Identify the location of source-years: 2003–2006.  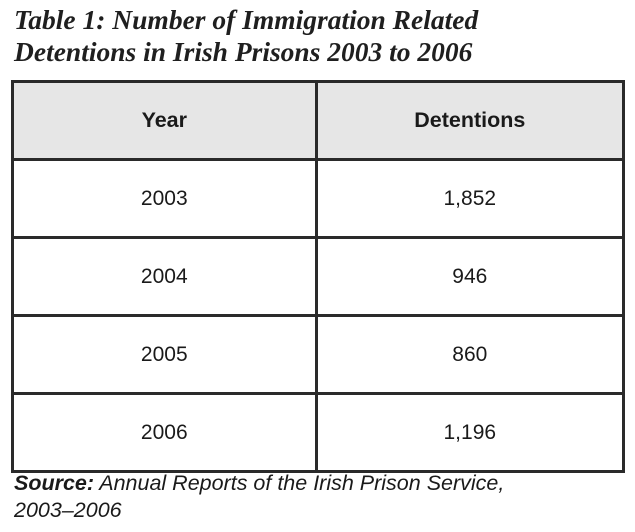
(68, 510).